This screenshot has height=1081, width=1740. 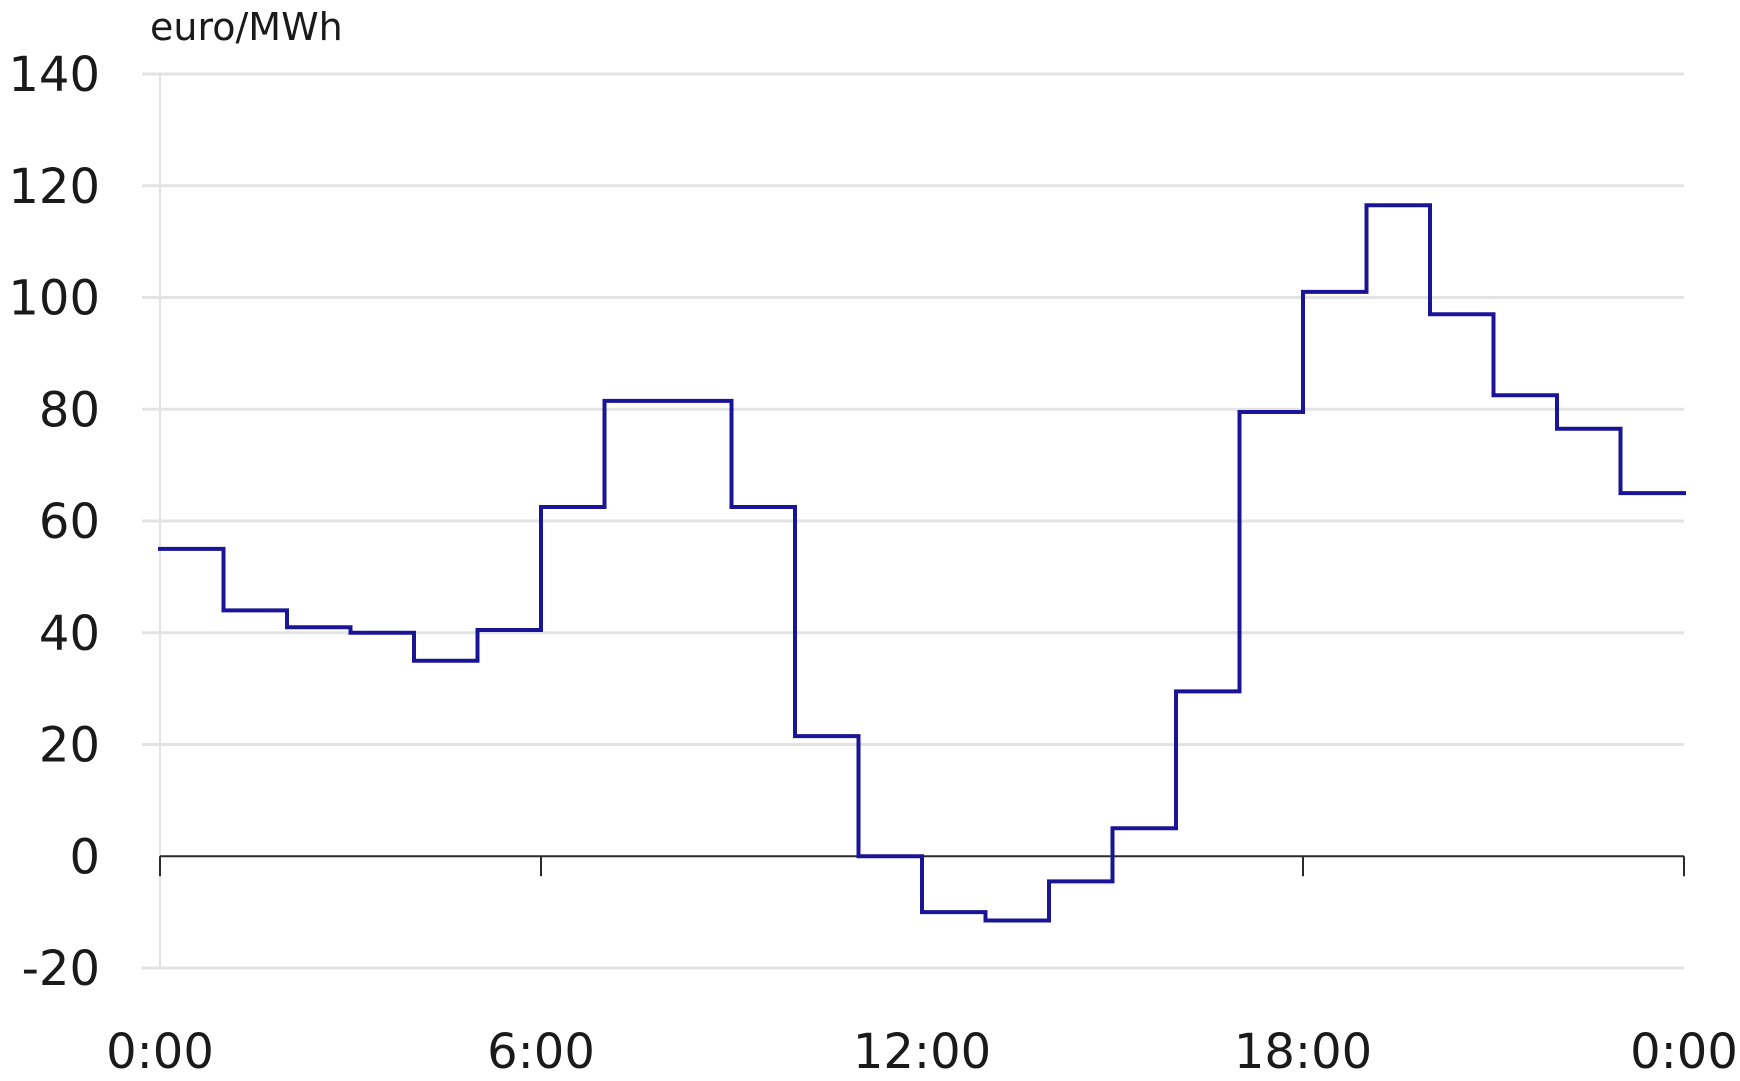 I want to click on y-tick-label: 20, so click(x=69, y=746).